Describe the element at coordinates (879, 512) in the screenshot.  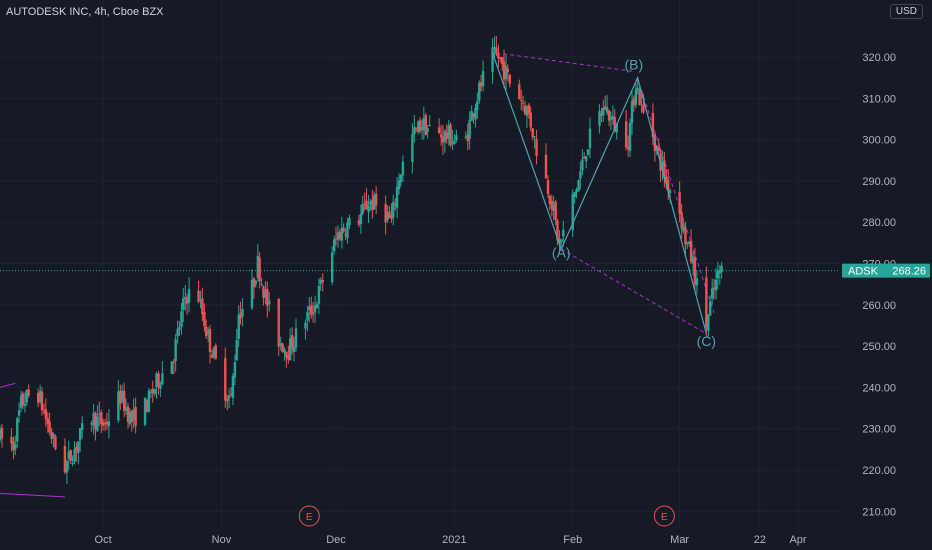
I see `price-tick-label: 210.00` at that location.